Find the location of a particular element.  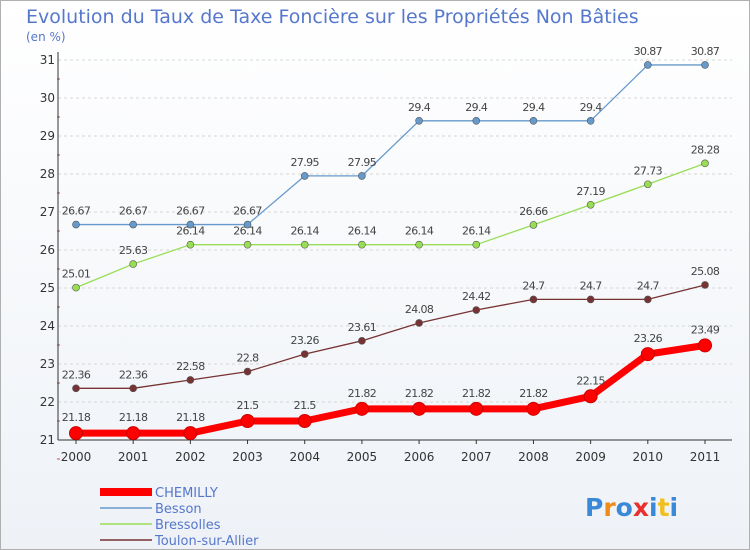

data-label: 27.95 is located at coordinates (304, 162).